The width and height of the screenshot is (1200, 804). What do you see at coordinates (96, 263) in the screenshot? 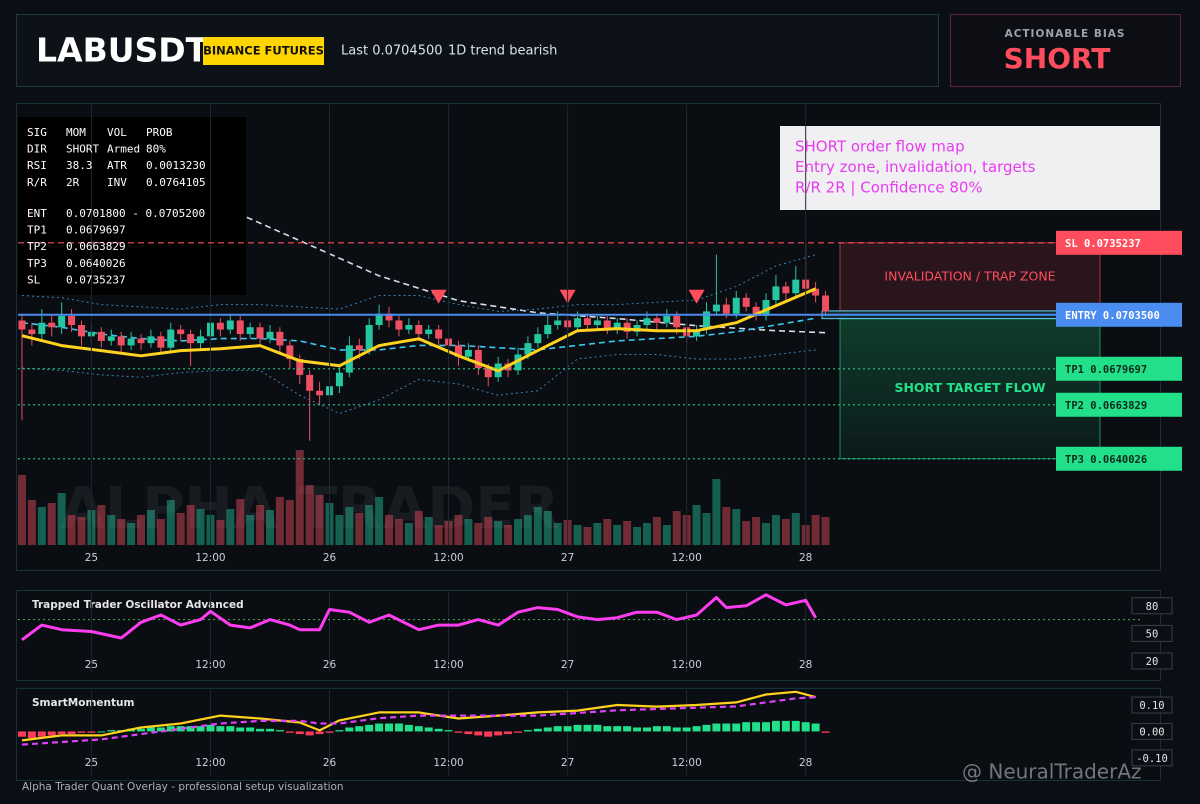
I see `info-cell: 0.0640026` at bounding box center [96, 263].